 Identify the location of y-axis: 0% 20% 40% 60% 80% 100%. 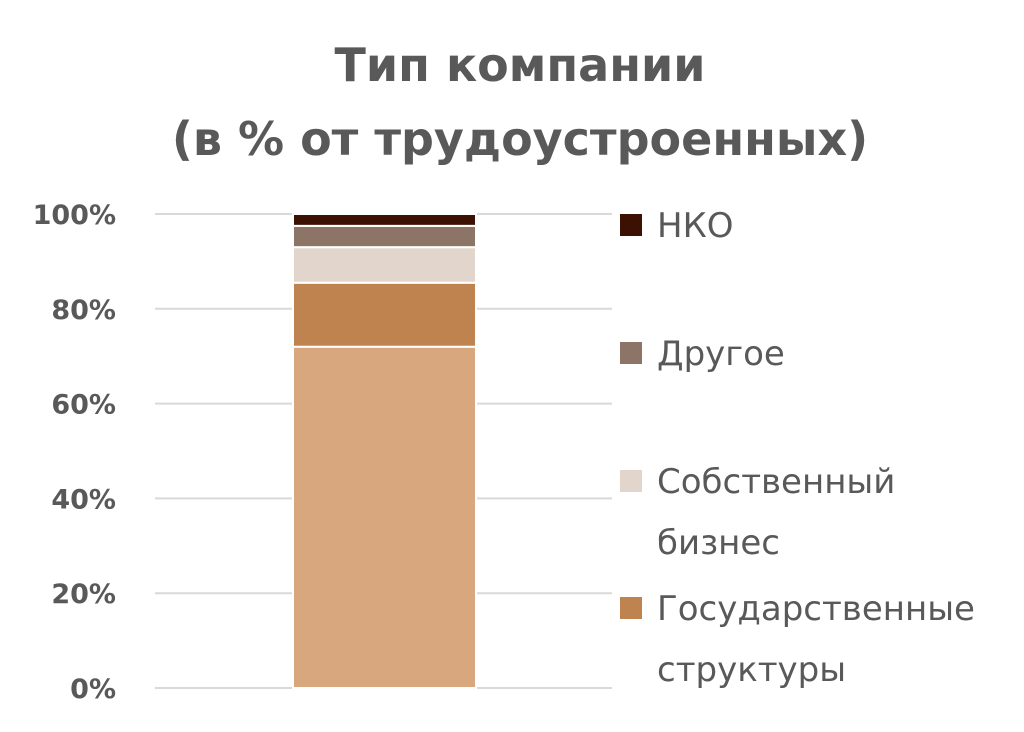
(74, 452).